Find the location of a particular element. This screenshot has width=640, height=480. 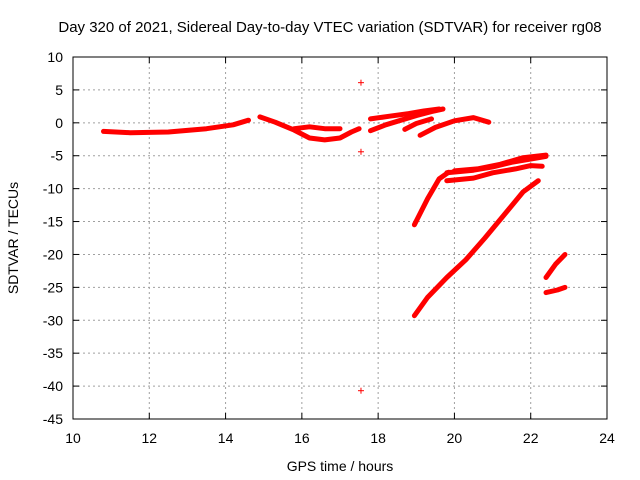

y-tick-label: -25 is located at coordinates (53, 287).